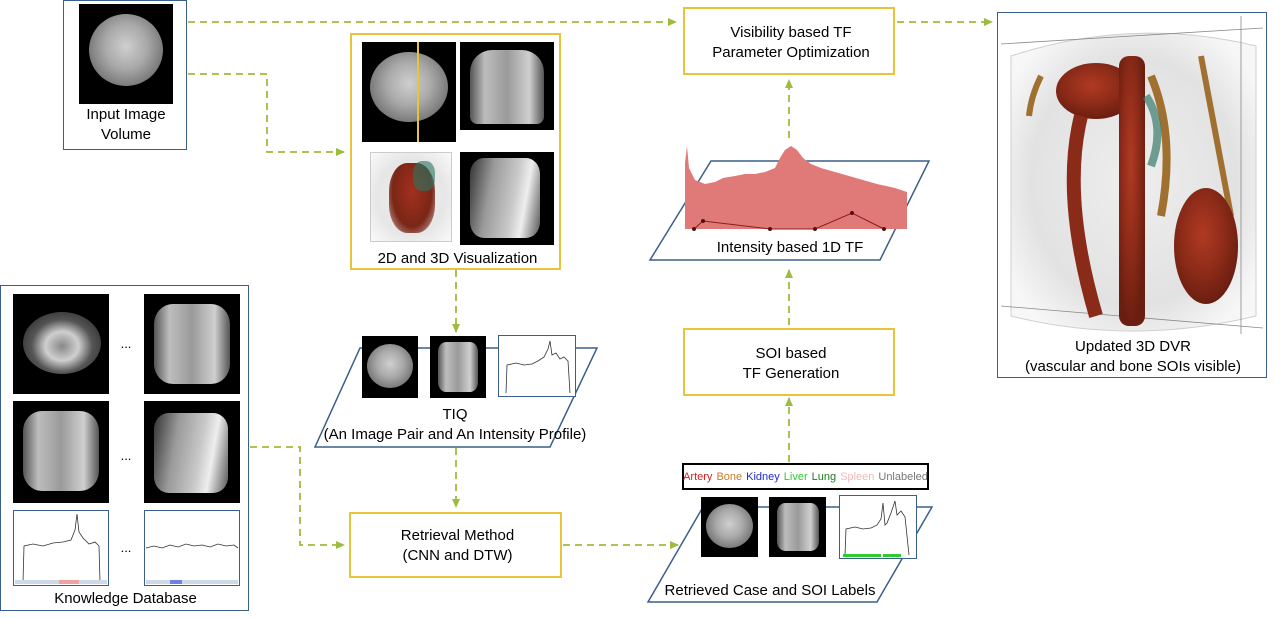  What do you see at coordinates (297, 497) in the screenshot?
I see `arrow-knowledge-to-retrieval` at bounding box center [297, 497].